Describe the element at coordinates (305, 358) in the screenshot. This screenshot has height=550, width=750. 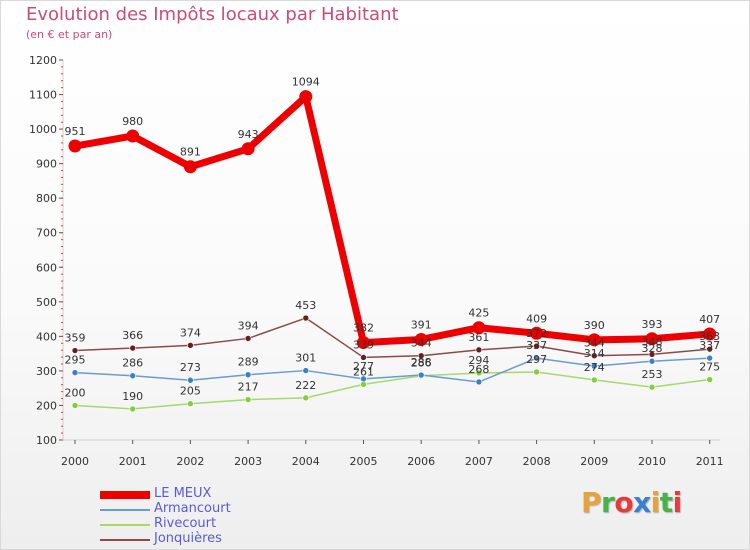
I see `data-label-armancourt: 301` at that location.